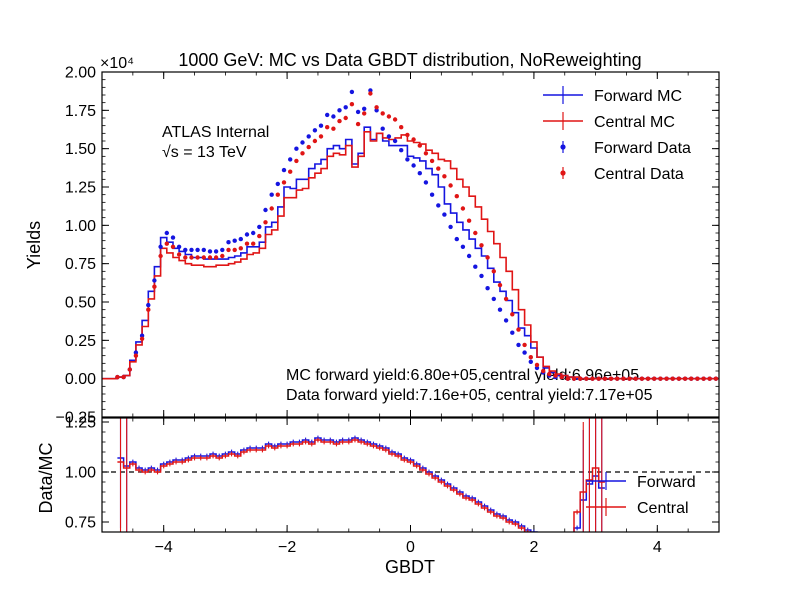 The height and width of the screenshot is (599, 799). I want to click on legend-label: Forward MC, so click(638, 96).